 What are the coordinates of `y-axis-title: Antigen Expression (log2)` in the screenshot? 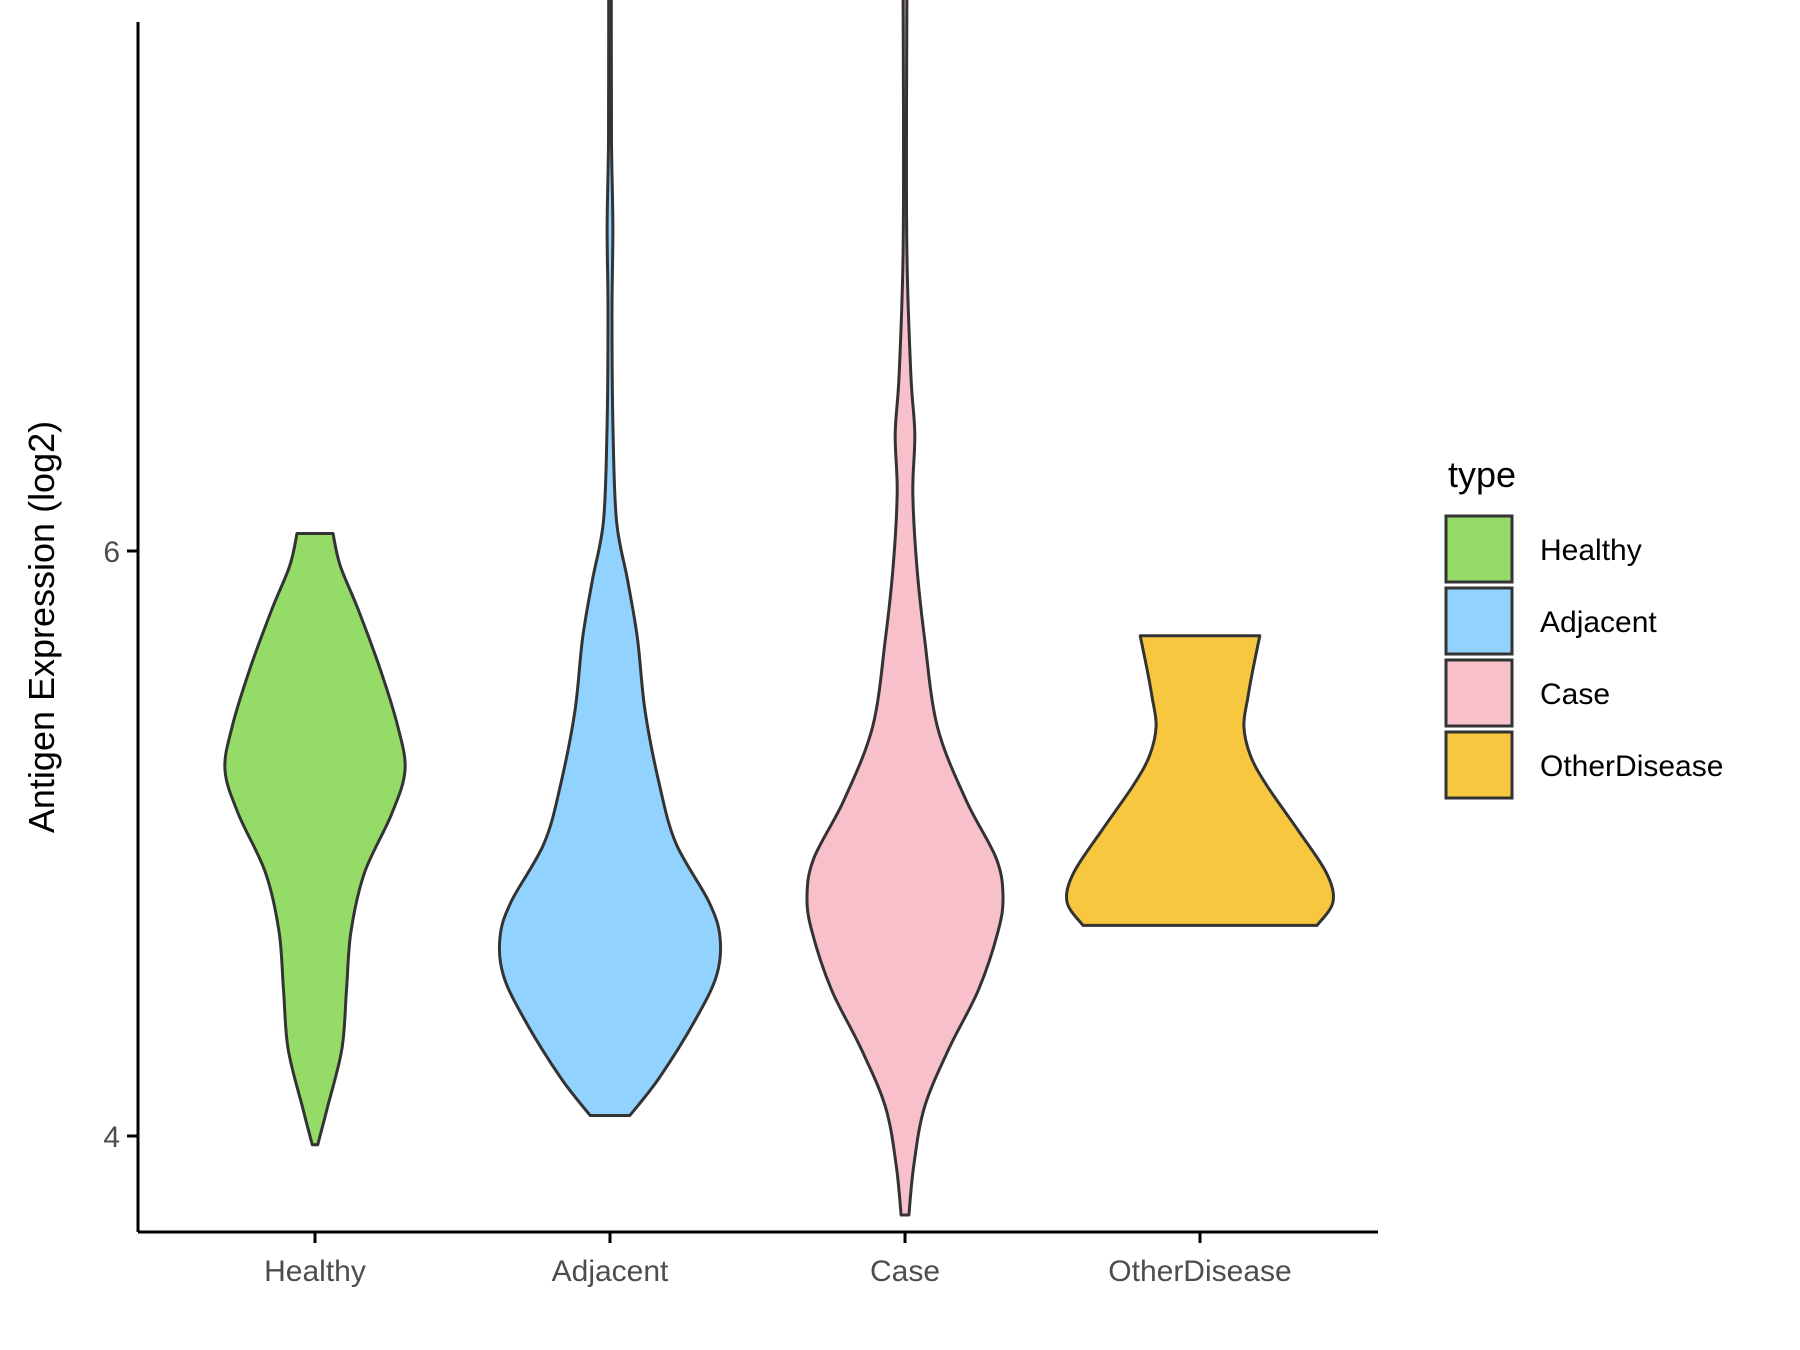 It's located at (41, 627).